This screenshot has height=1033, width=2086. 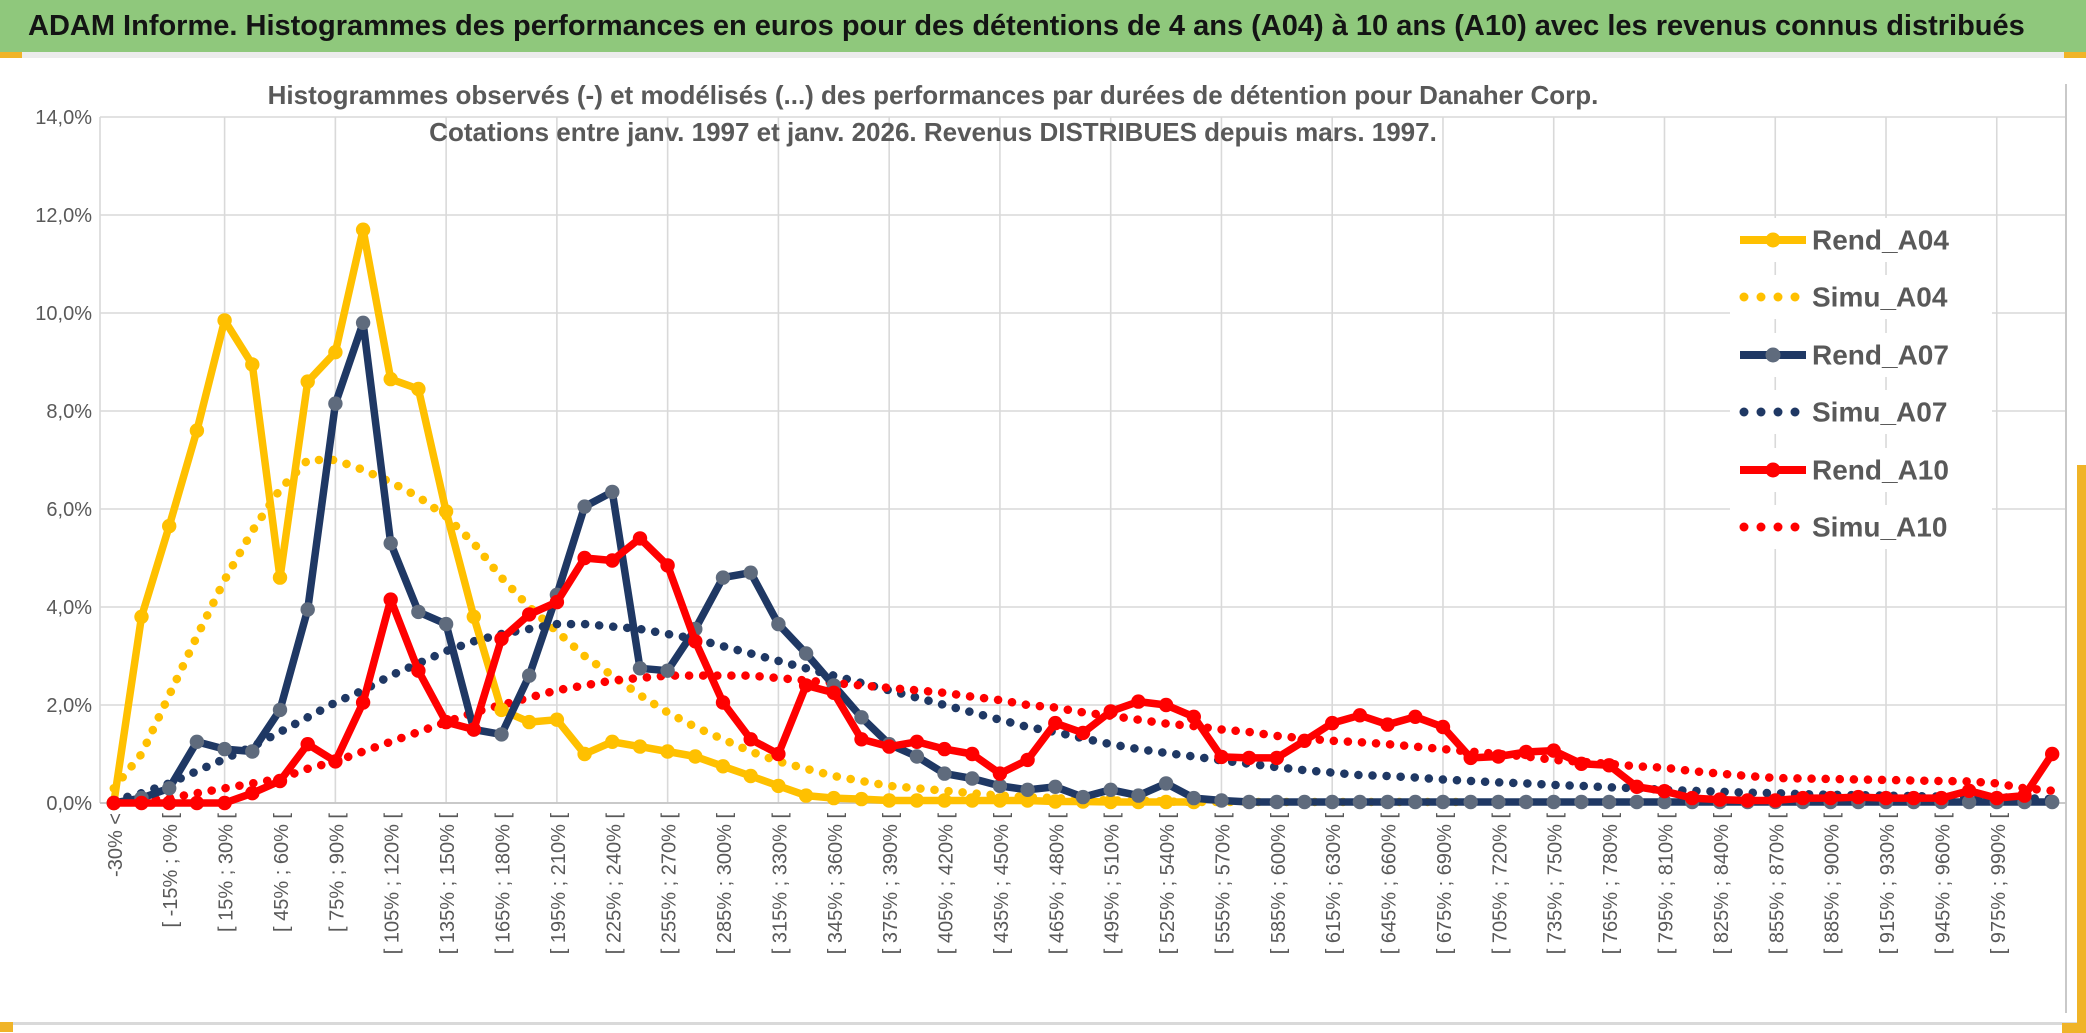 I want to click on series-Simu_A10, so click(x=1083, y=739).